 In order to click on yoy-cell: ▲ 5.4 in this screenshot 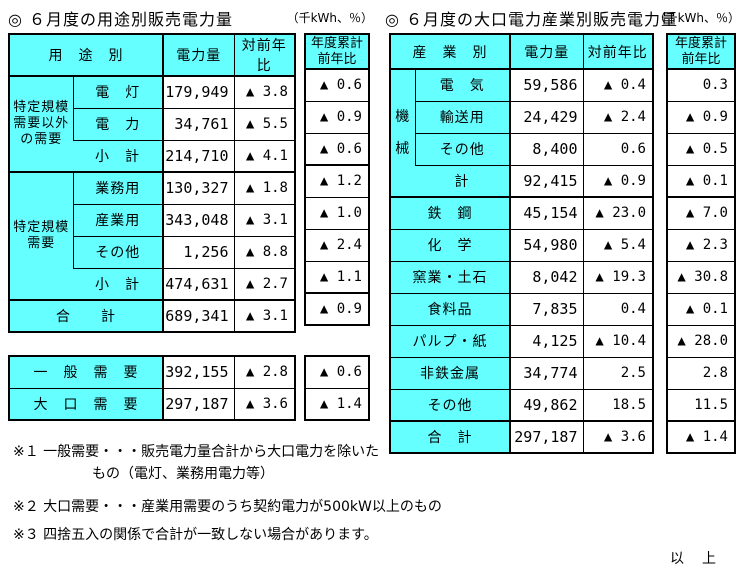, I will do `click(618, 245)`.